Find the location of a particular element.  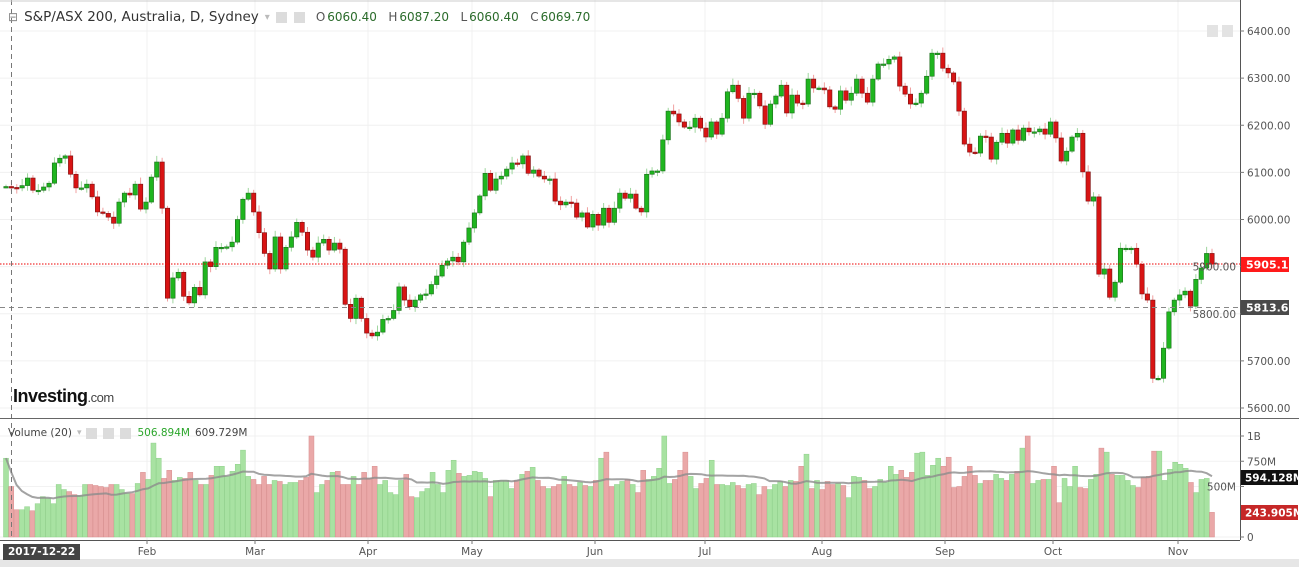

volume-ma-label: 594.128M is located at coordinates (1272, 479).